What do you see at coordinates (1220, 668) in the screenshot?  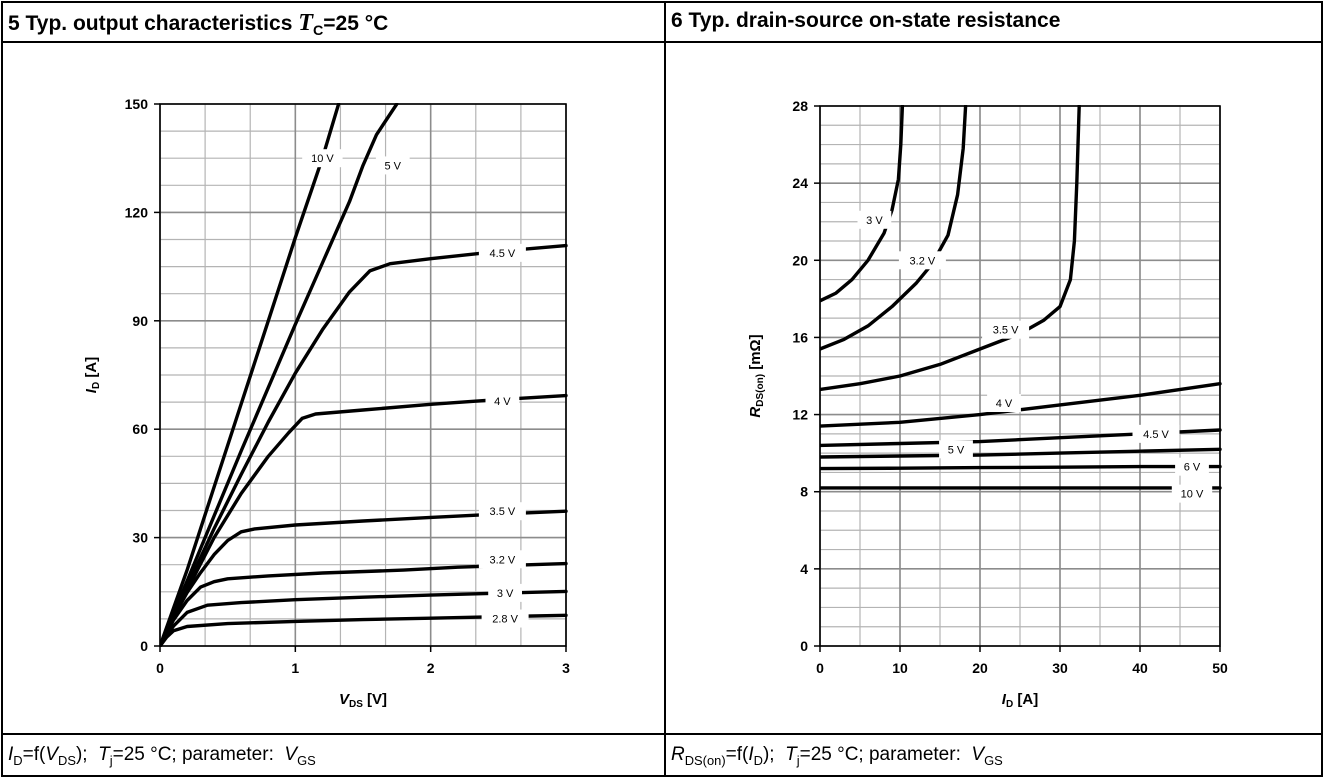 I see `right-x-tick-label: 50` at bounding box center [1220, 668].